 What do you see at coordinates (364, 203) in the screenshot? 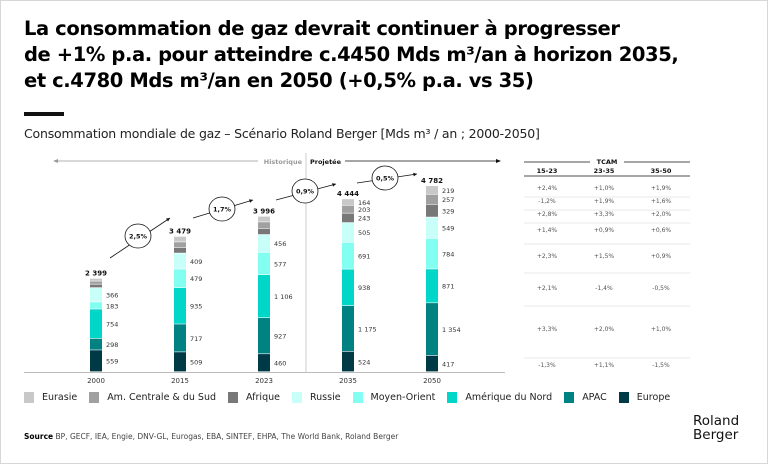
I see `segment-value-label: 164` at bounding box center [364, 203].